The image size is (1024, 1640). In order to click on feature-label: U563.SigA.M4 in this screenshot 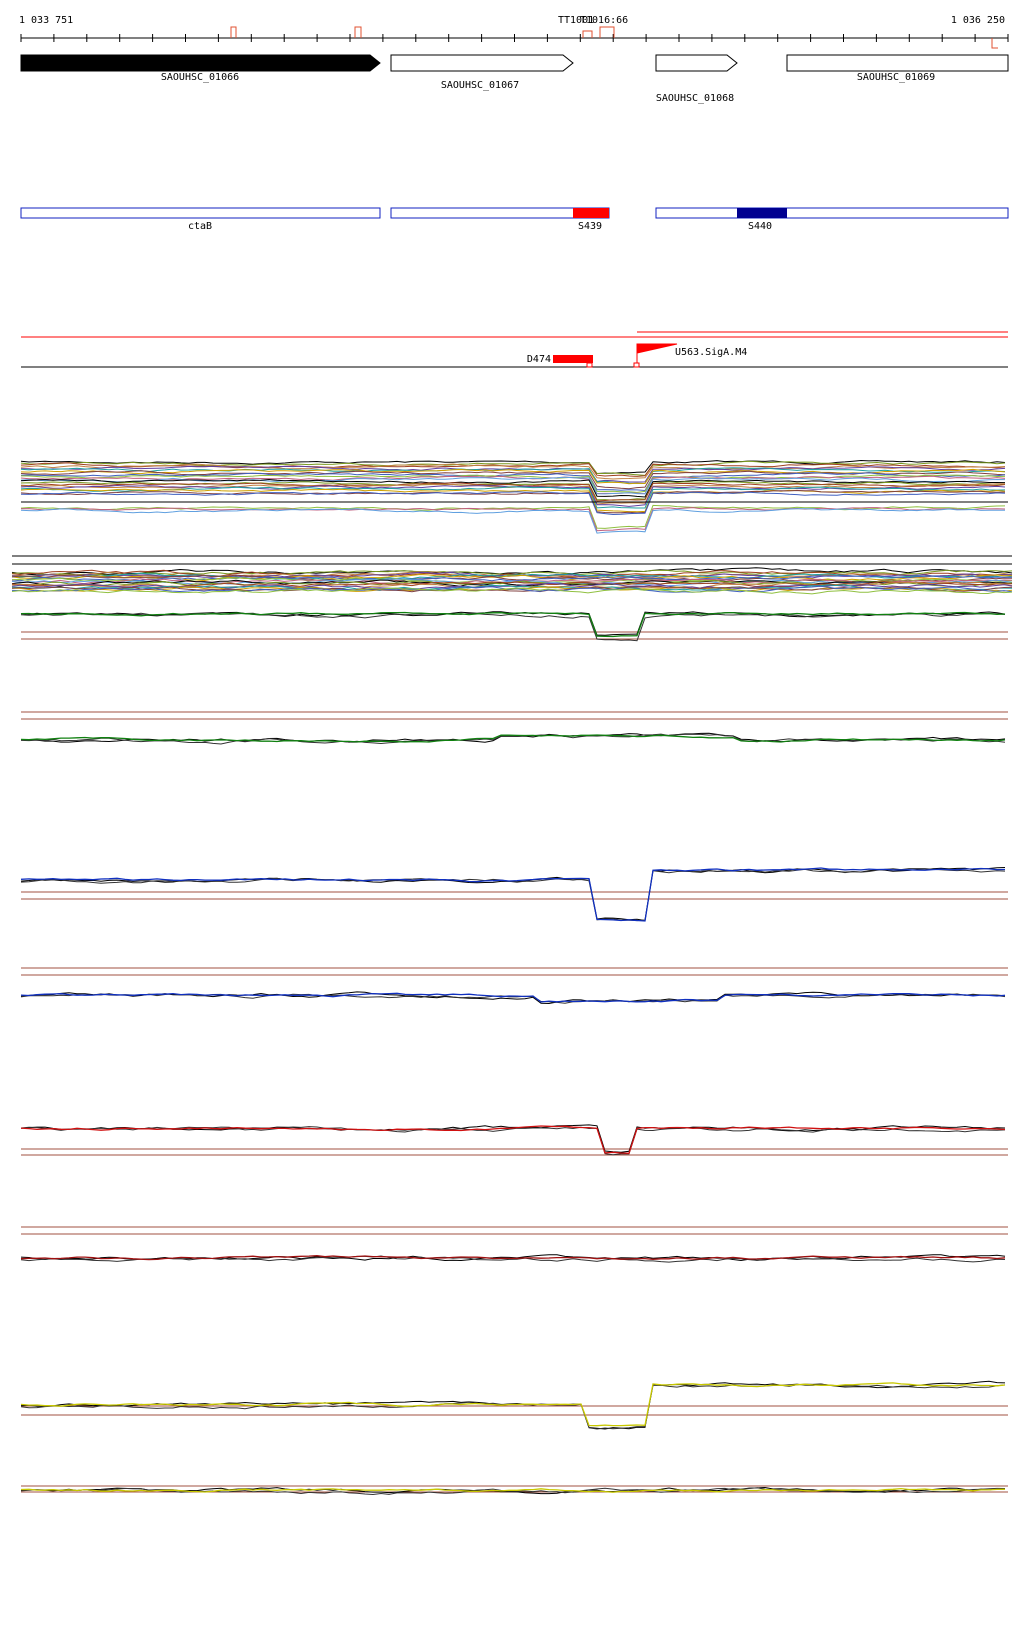, I will do `click(711, 352)`.